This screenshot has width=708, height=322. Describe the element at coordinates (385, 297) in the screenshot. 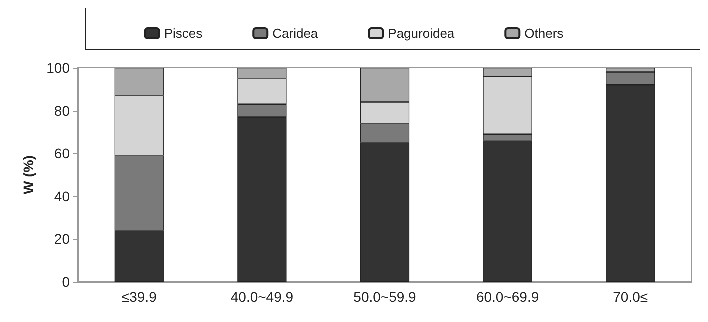

I see `x-tick-label: 50.0~59.9` at that location.